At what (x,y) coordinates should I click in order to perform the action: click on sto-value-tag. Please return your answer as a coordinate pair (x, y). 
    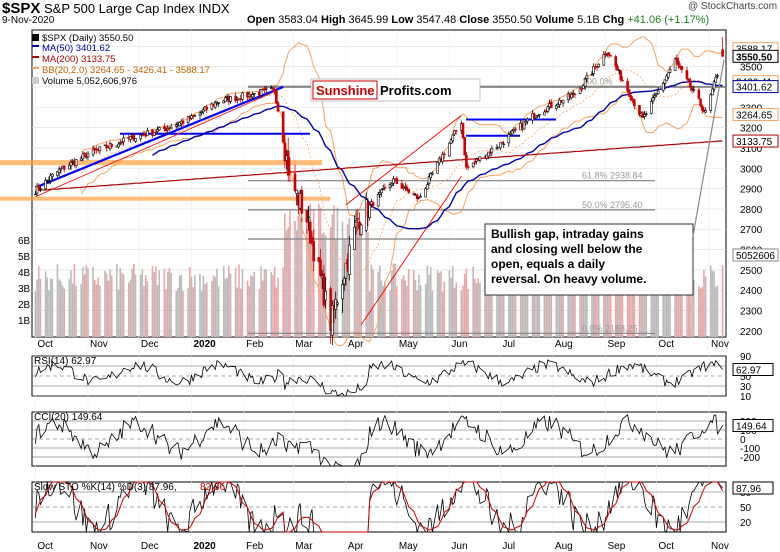
    Looking at the image, I should click on (753, 488).